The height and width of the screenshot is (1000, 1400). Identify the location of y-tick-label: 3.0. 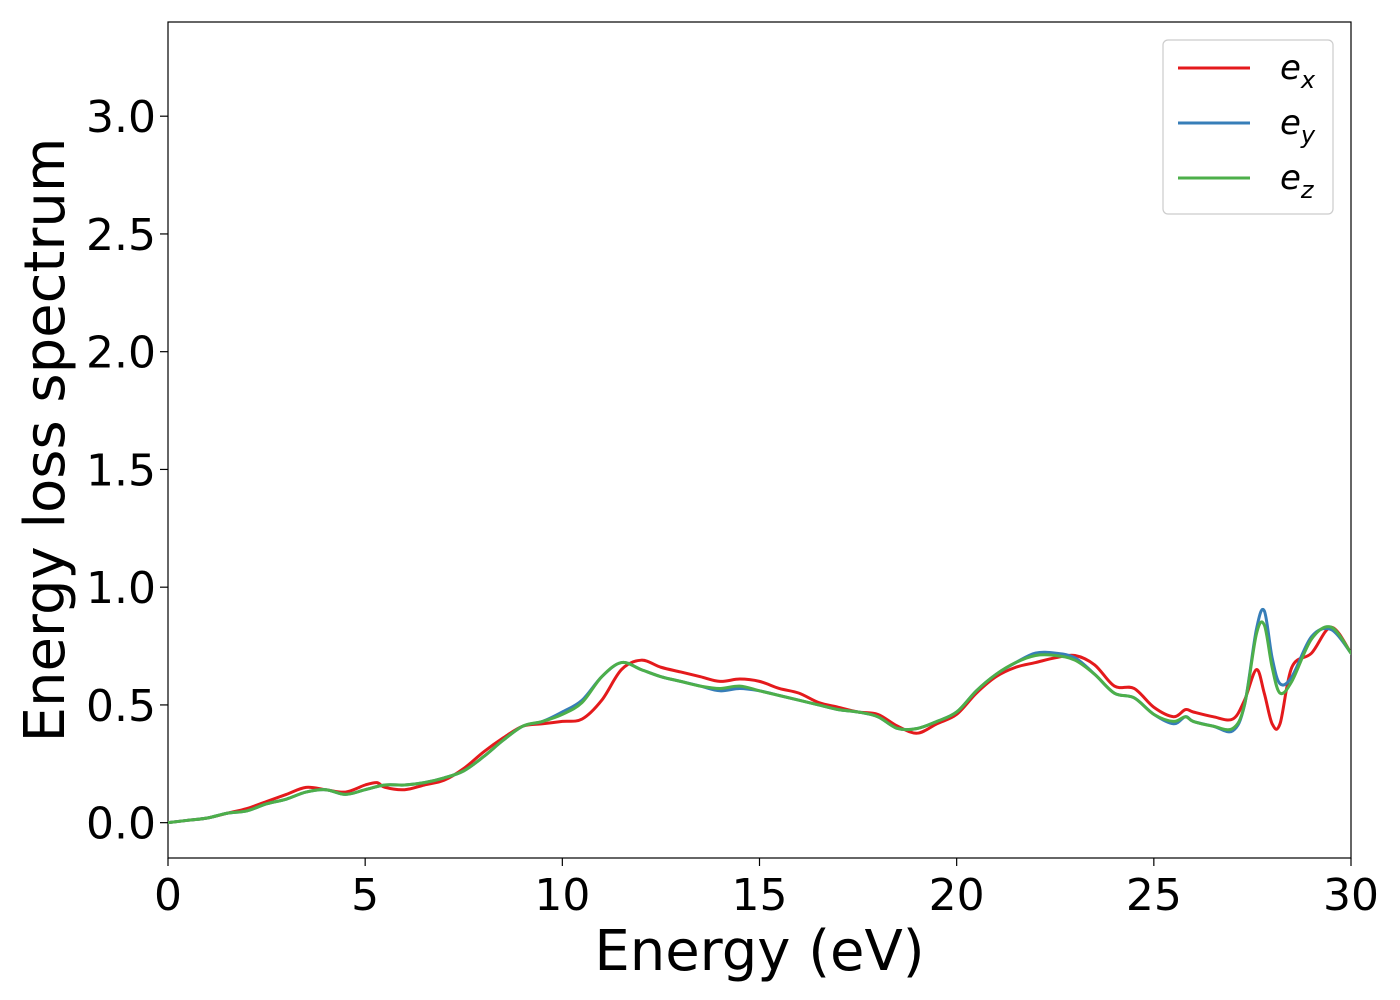
(121, 117).